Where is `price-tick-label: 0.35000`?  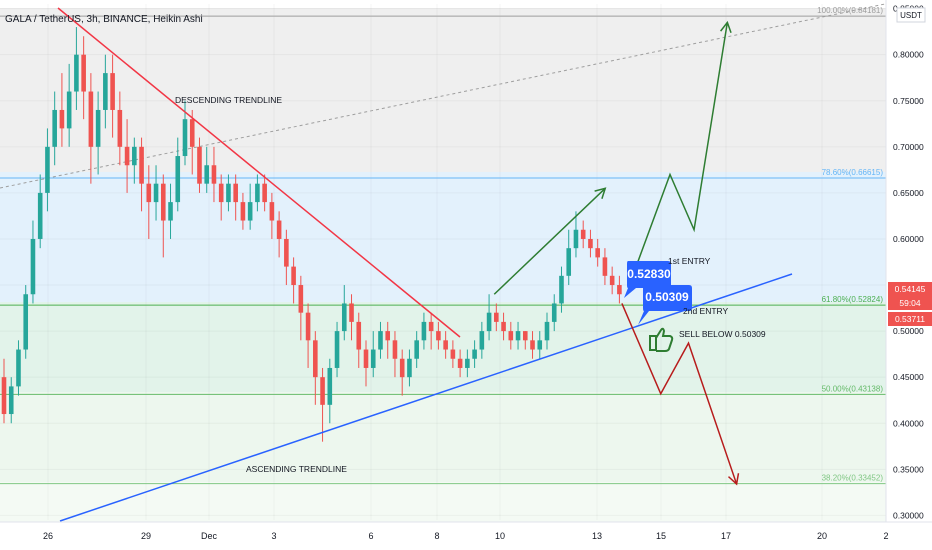
price-tick-label: 0.35000 is located at coordinates (908, 469).